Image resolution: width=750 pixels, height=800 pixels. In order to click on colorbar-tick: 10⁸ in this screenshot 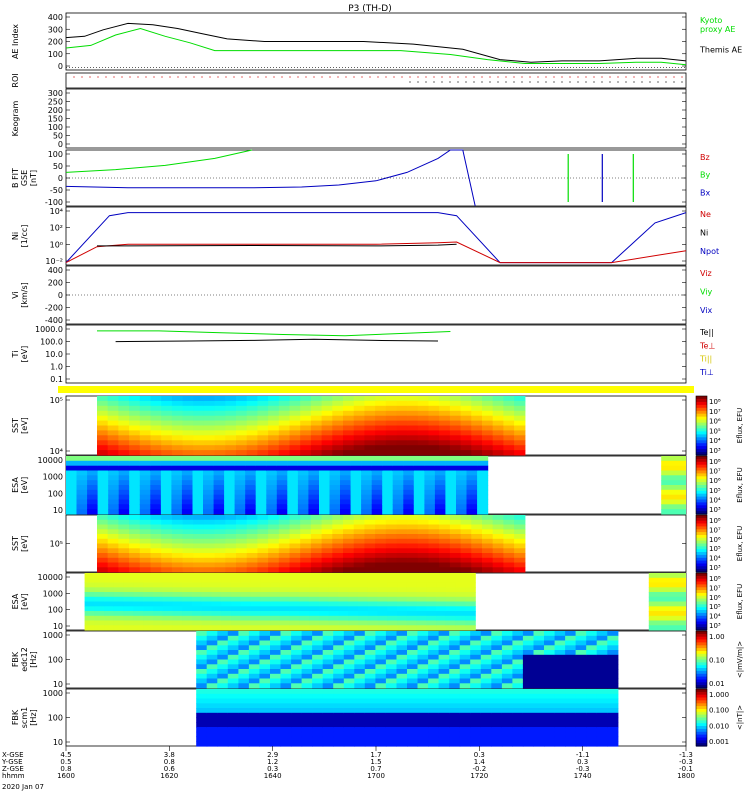, I will do `click(715, 462)`.